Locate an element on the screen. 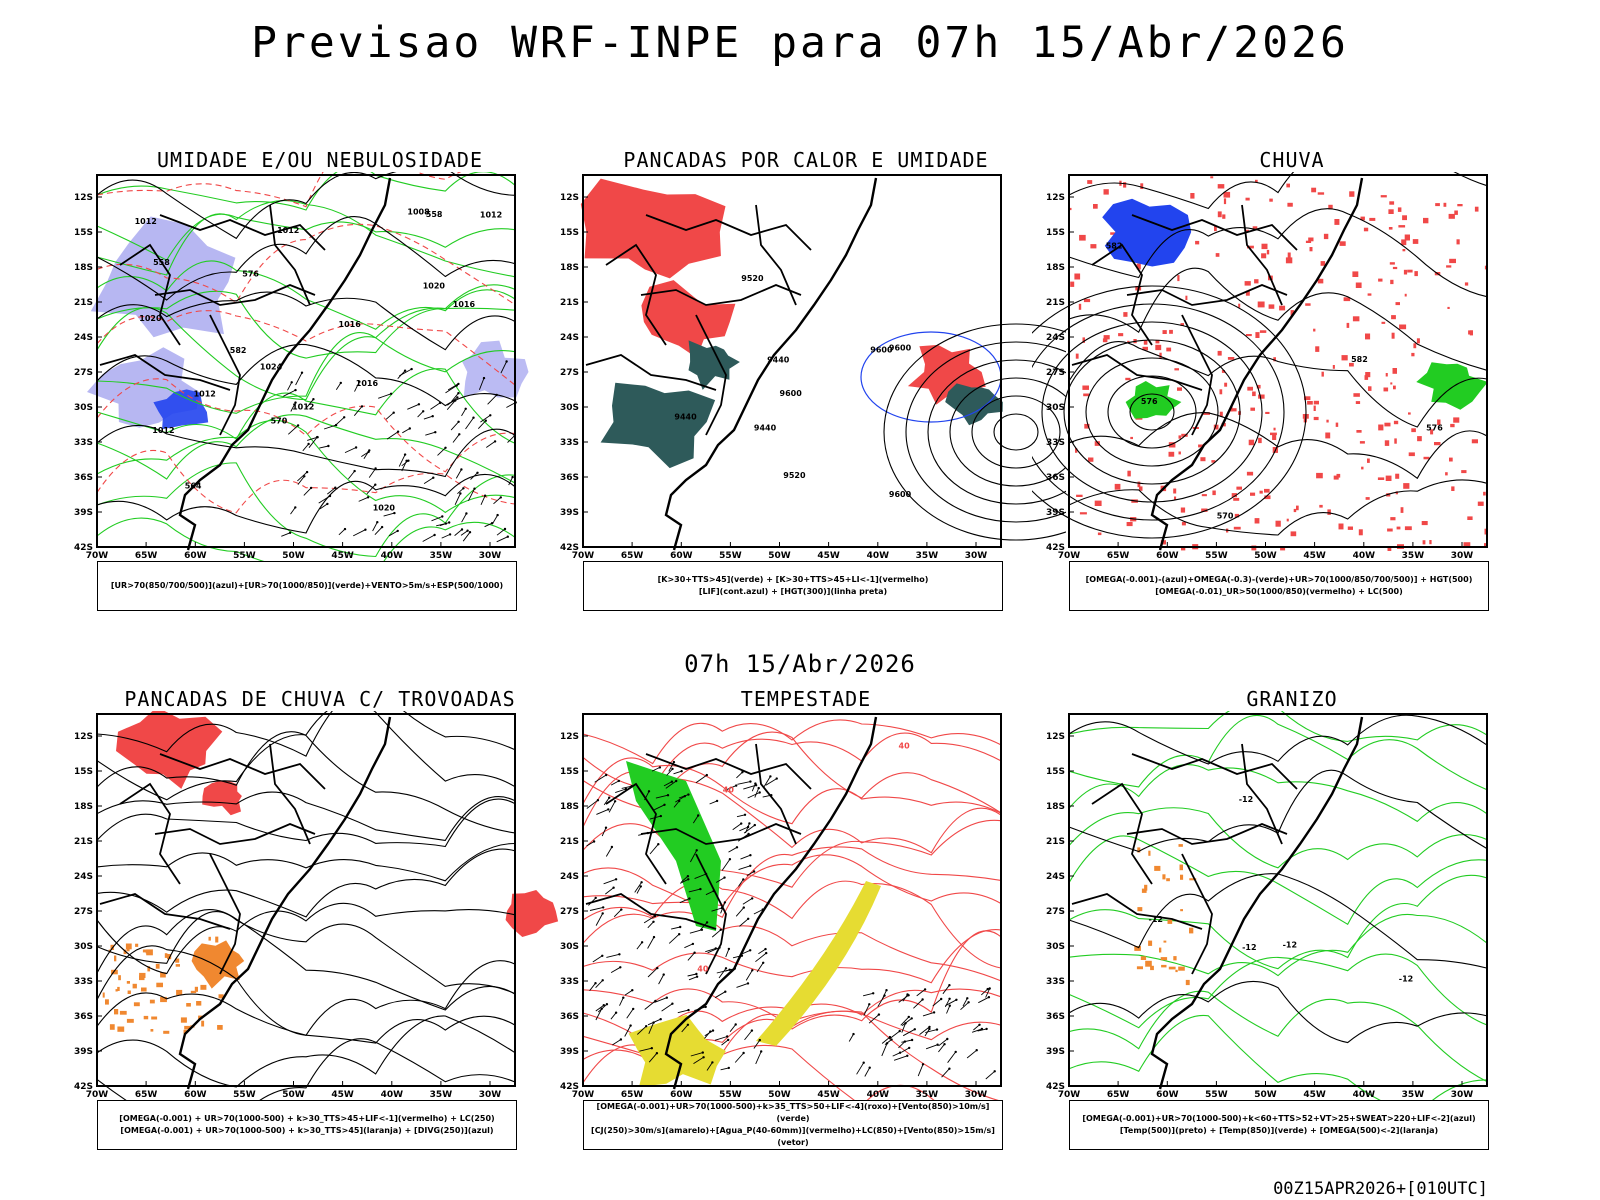  instability-area is located at coordinates (653, 228).